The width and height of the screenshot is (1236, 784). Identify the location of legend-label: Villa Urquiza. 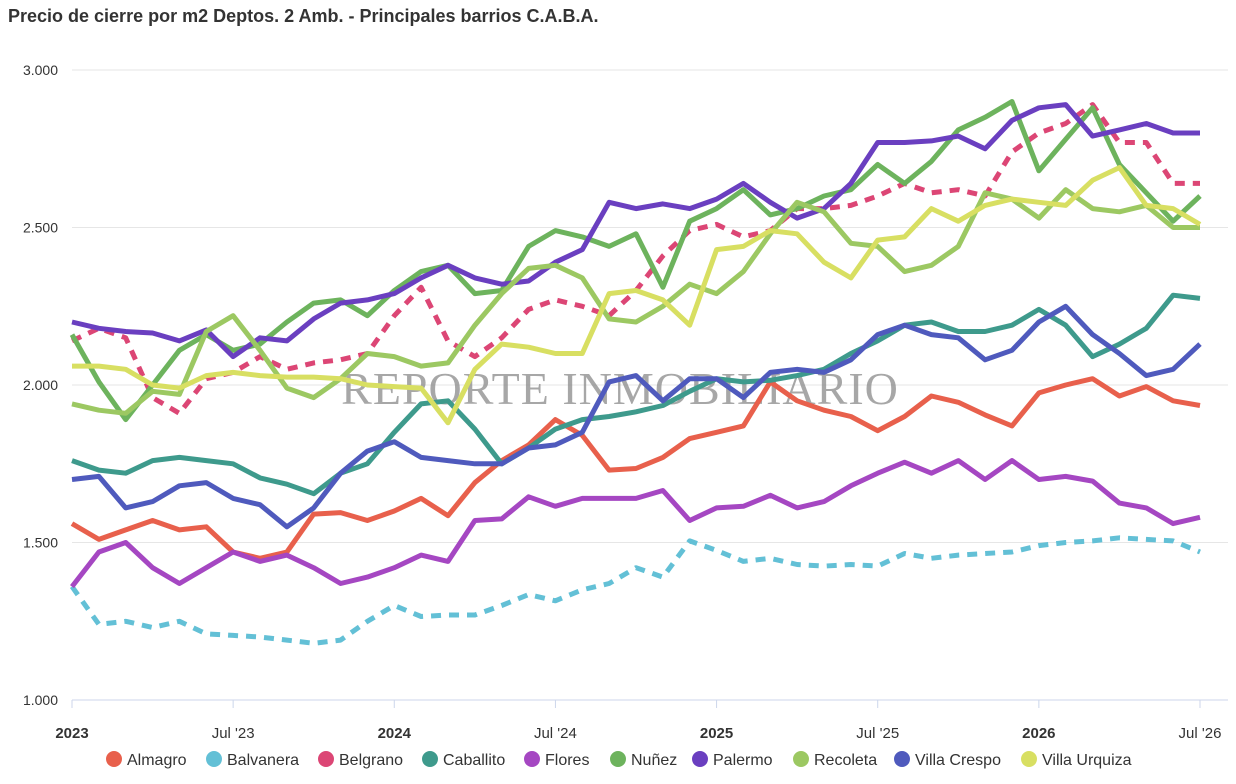
(1087, 760).